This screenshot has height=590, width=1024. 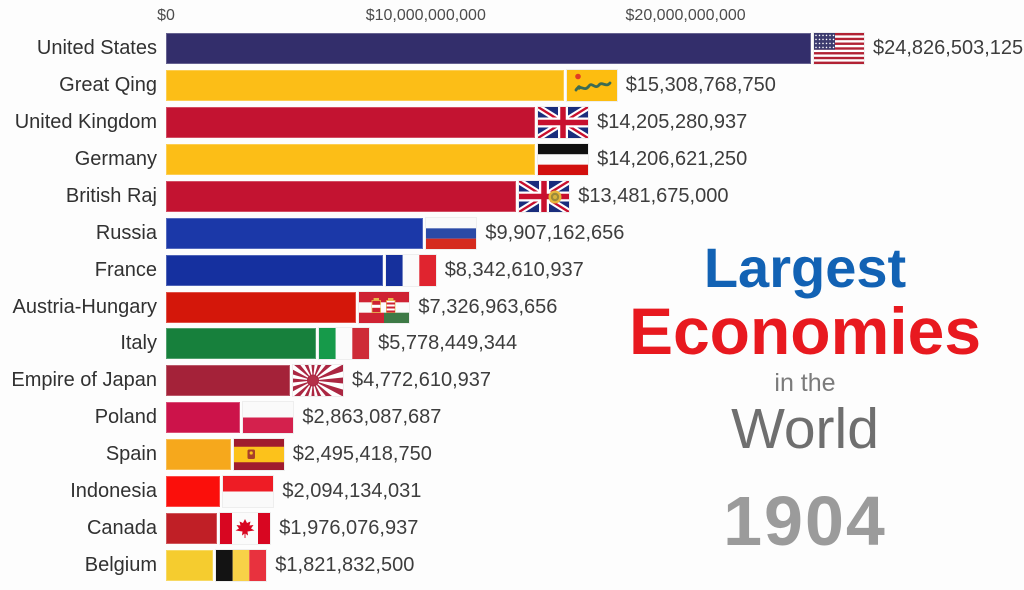 I want to click on bar-row: Belgium $1,821,832,500, so click(x=512, y=565).